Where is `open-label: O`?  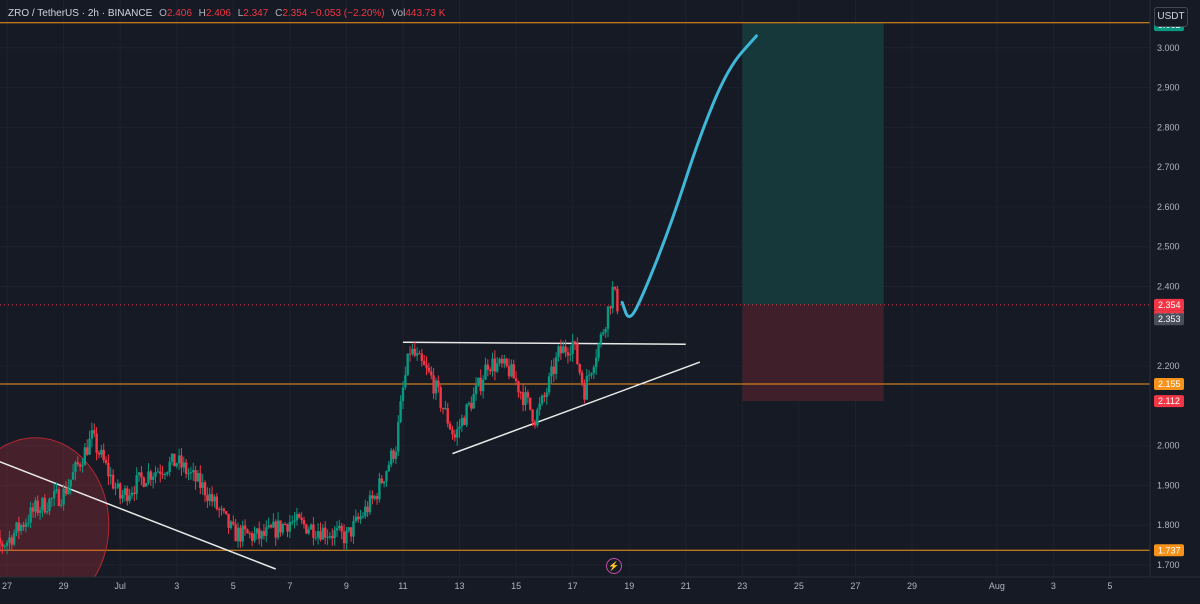
open-label: O is located at coordinates (163, 13).